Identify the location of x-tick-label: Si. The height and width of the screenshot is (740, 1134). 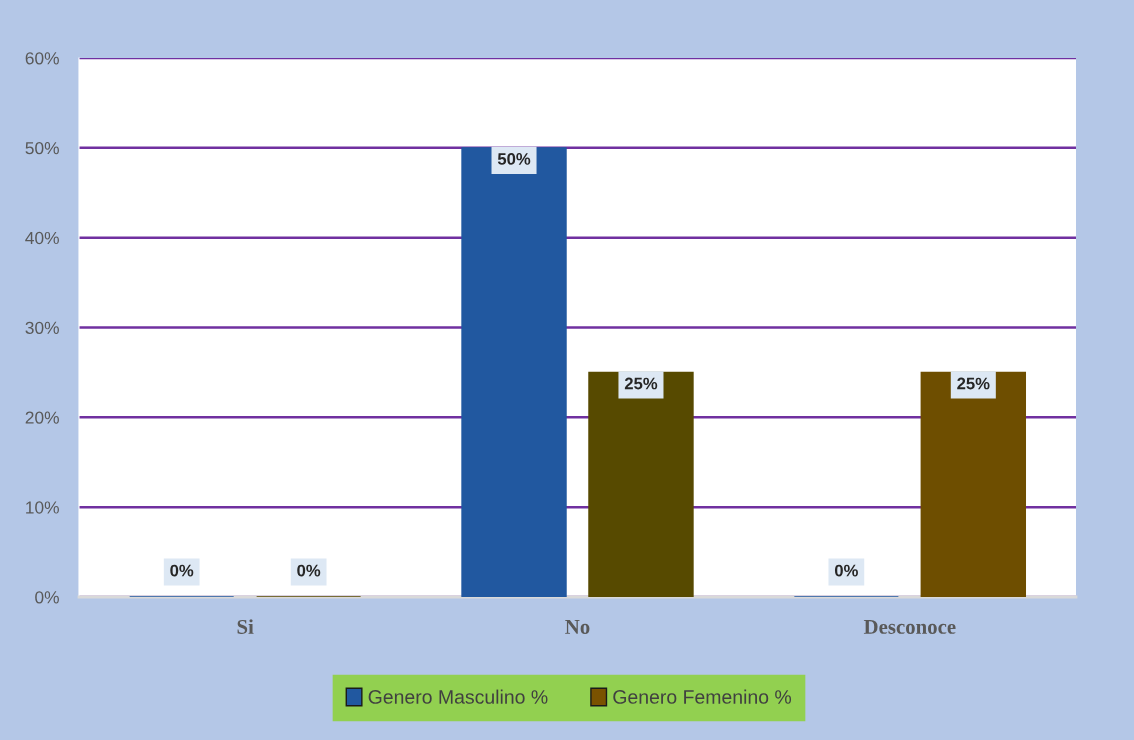
(245, 626).